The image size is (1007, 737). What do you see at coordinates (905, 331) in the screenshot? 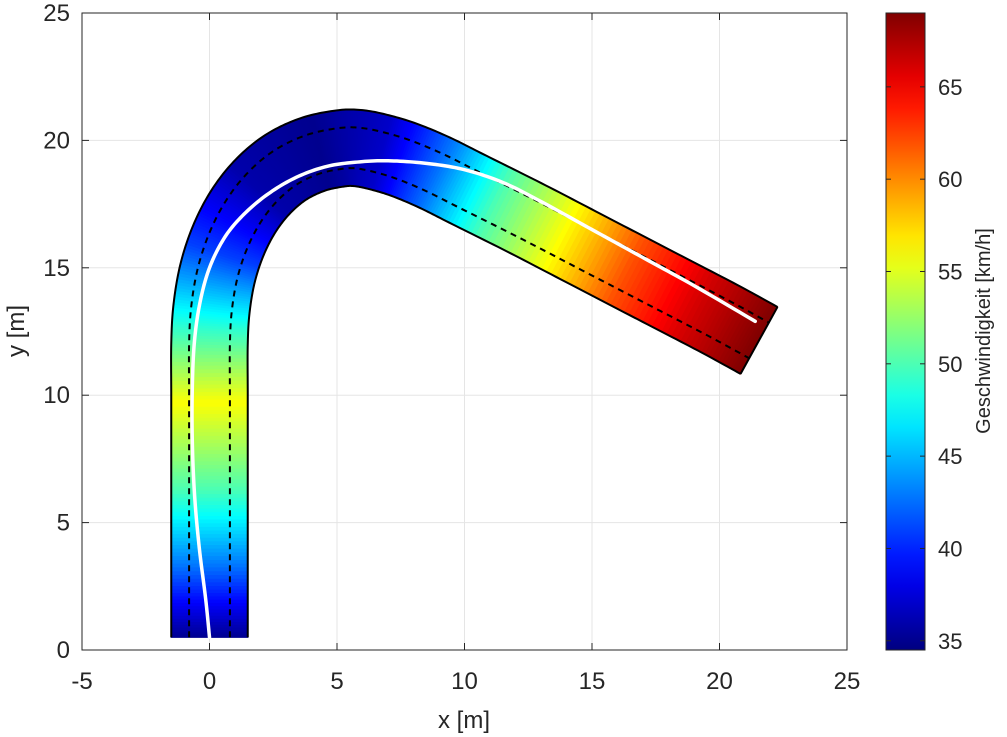
I see `colorbar-bar` at bounding box center [905, 331].